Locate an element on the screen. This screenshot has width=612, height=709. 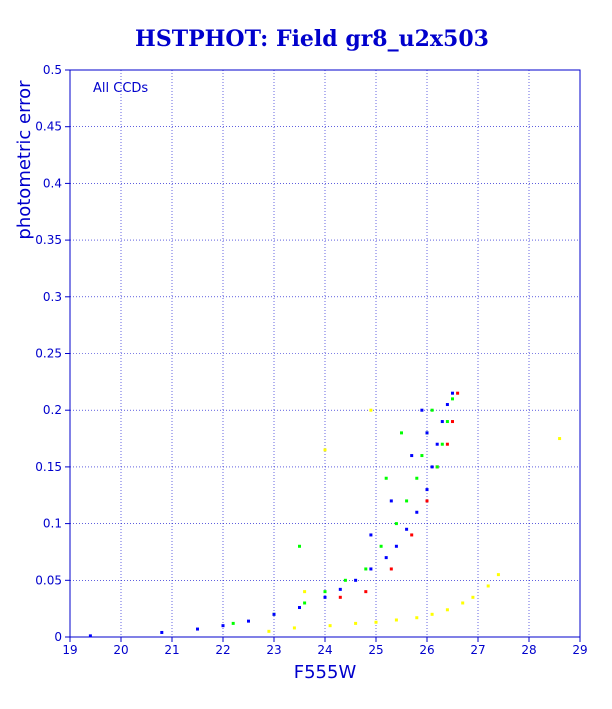
x-tick-label: 24 is located at coordinates (324, 650).